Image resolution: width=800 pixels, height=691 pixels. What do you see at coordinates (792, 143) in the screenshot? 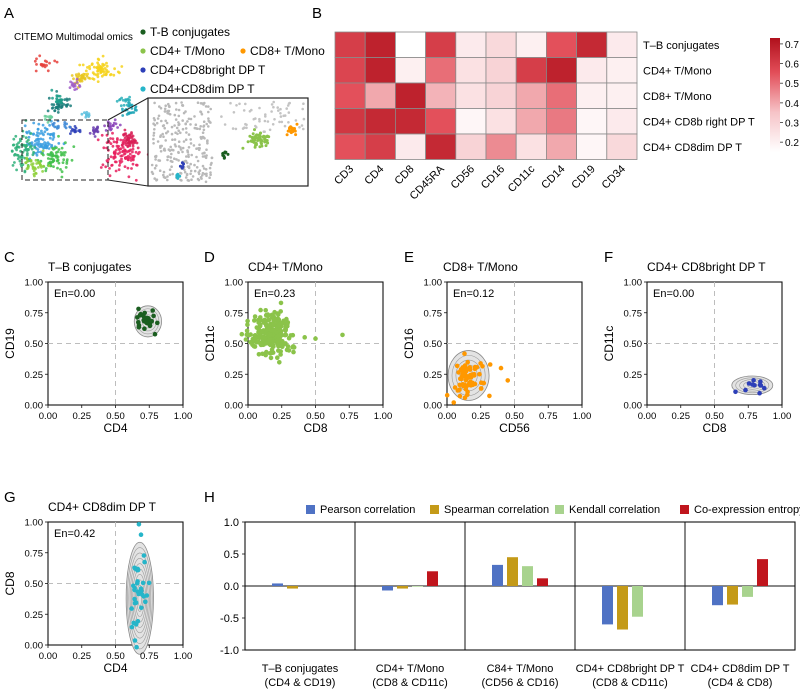
I see `colorbar-tick-label: 0.2` at bounding box center [792, 143].